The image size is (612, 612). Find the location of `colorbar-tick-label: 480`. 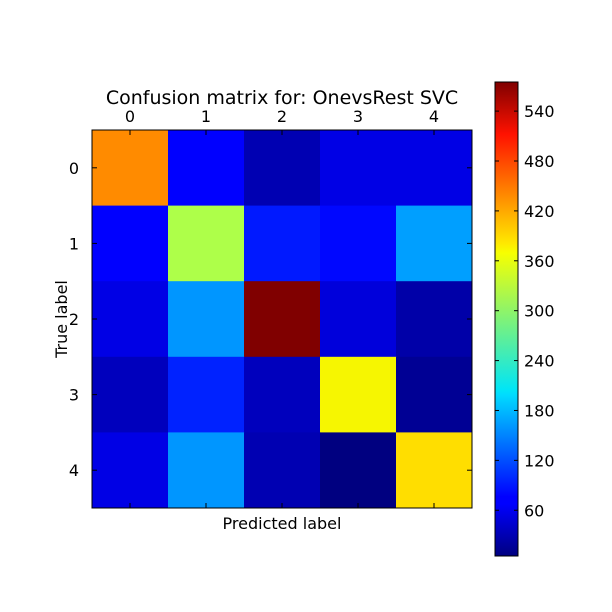

colorbar-tick-label: 480 is located at coordinates (539, 161).